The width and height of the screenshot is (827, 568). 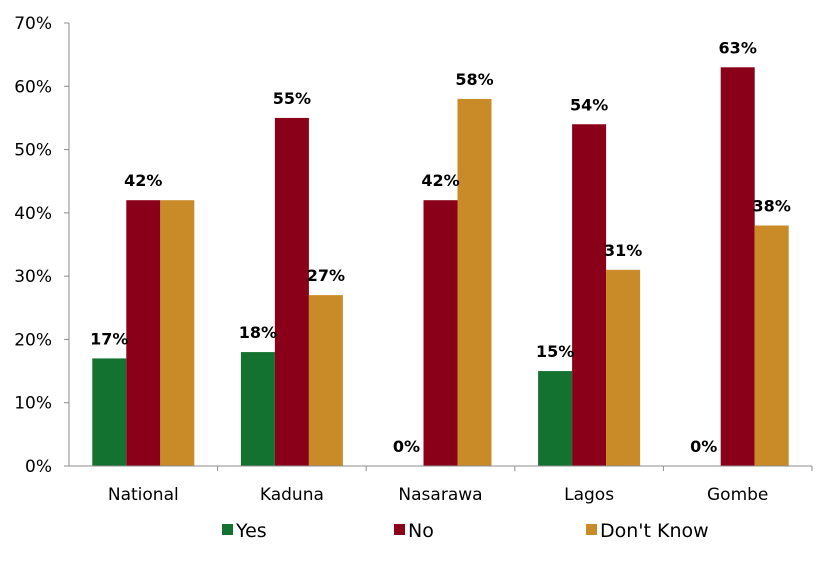 I want to click on x-tick-label: Gombe, so click(x=737, y=495).